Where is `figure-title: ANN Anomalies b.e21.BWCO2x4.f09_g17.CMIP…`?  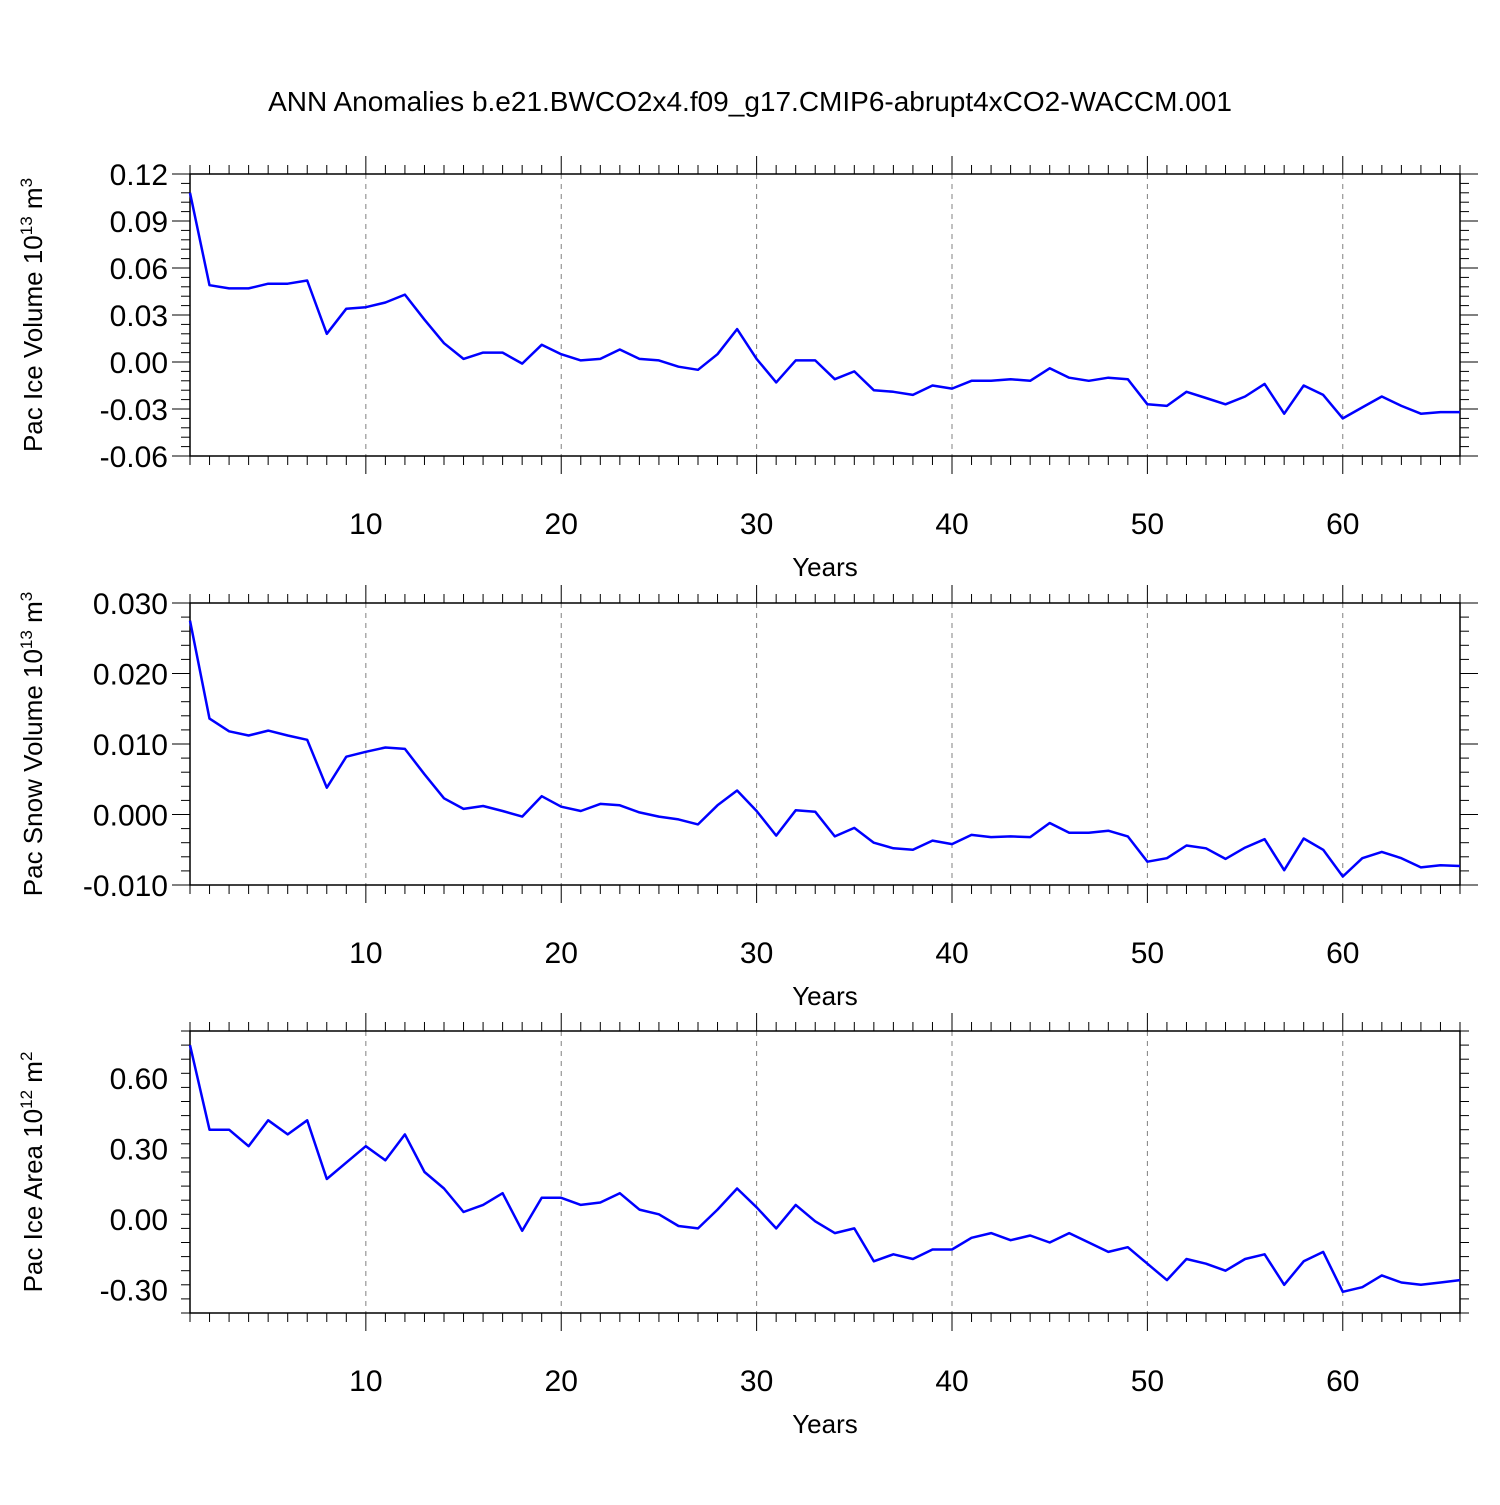 figure-title: ANN Anomalies b.e21.BWCO2x4.f09_g17.CMIP… is located at coordinates (750, 101).